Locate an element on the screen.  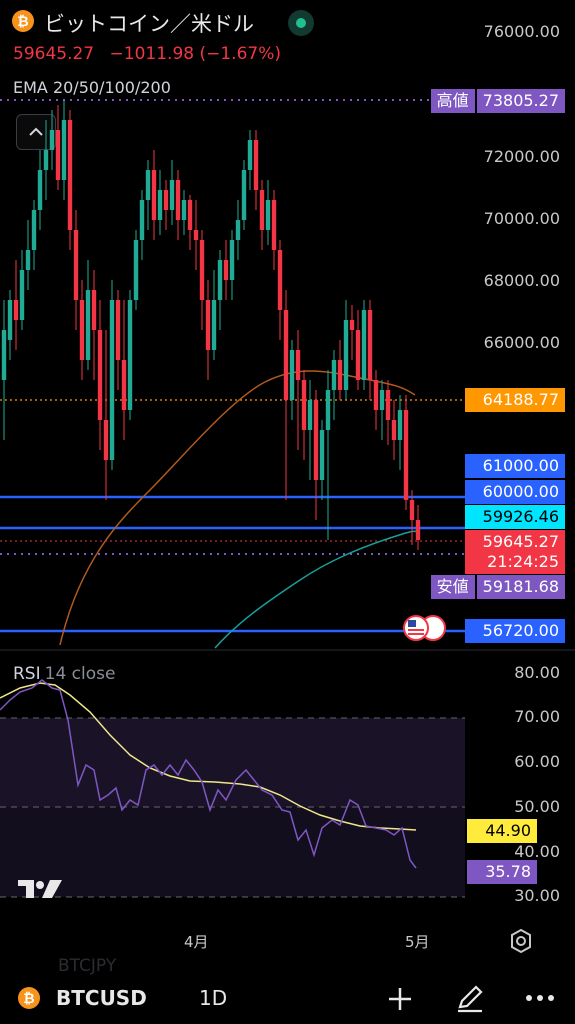
more-icon is located at coordinates (540, 998).